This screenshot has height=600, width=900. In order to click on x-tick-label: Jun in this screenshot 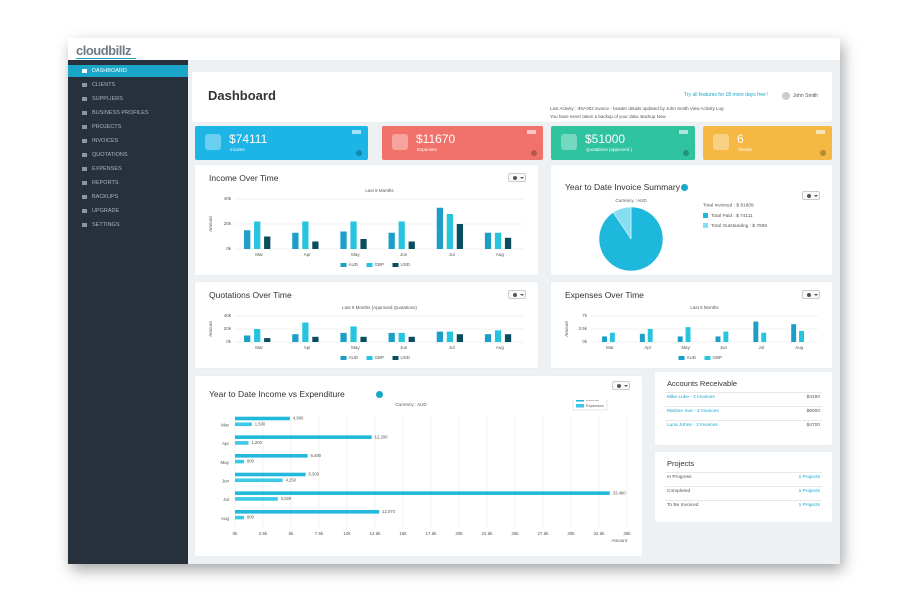, I will do `click(724, 347)`.